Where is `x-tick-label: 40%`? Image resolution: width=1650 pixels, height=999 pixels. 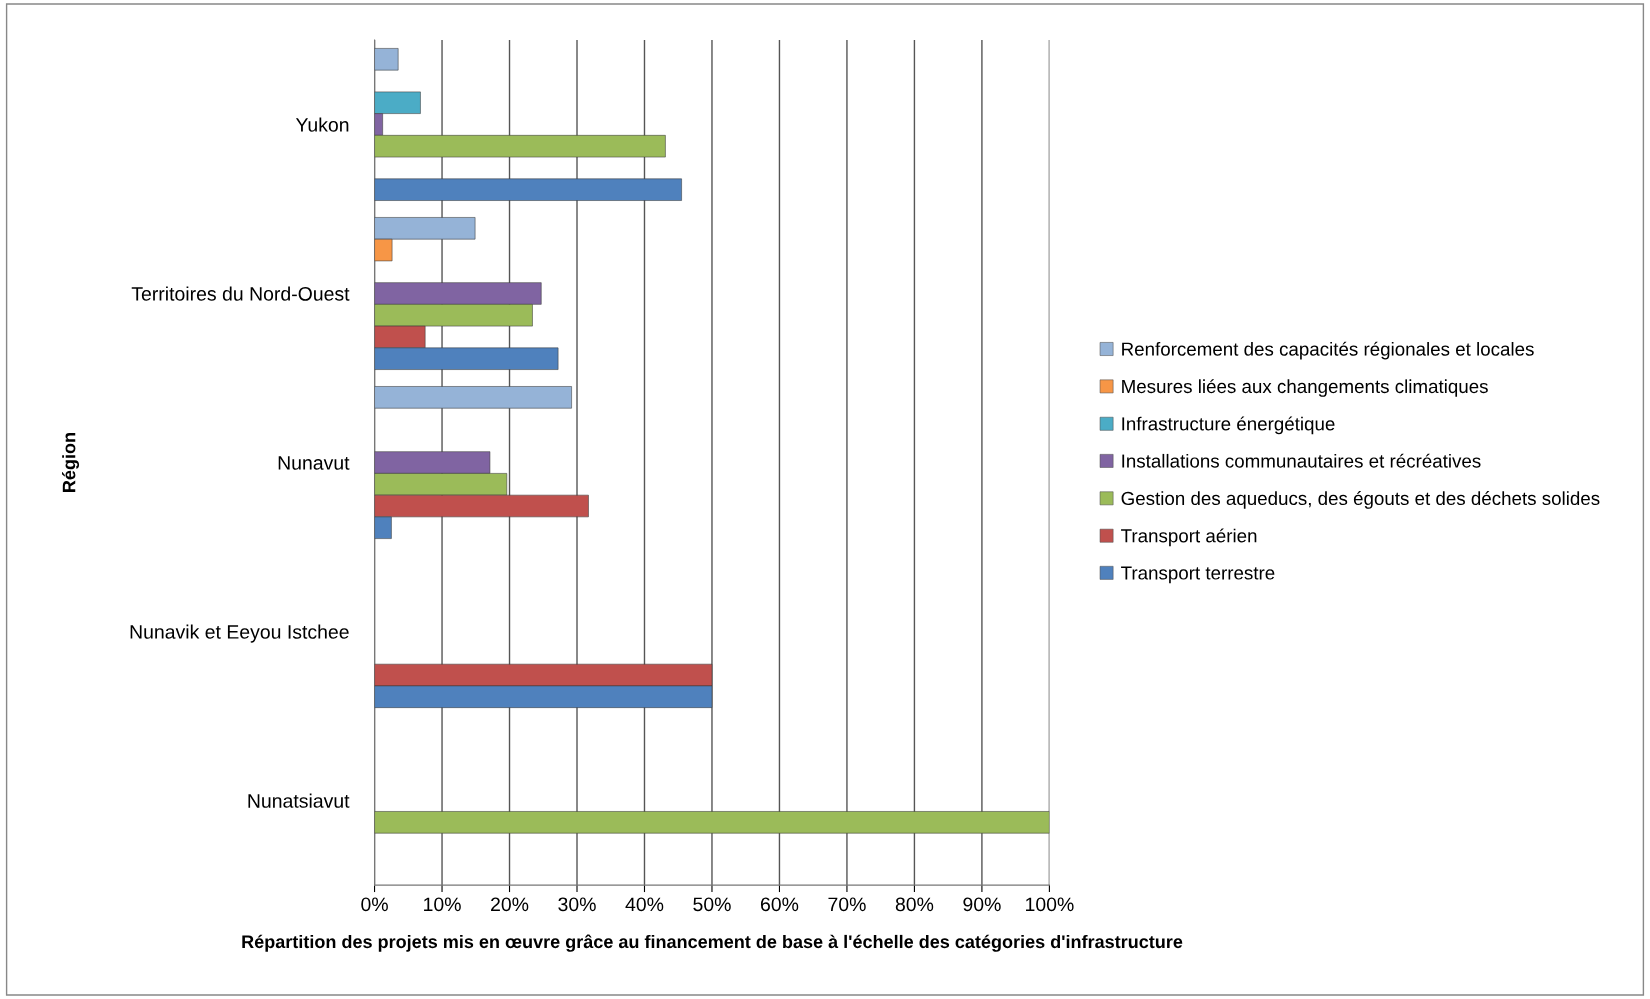 x-tick-label: 40% is located at coordinates (644, 904).